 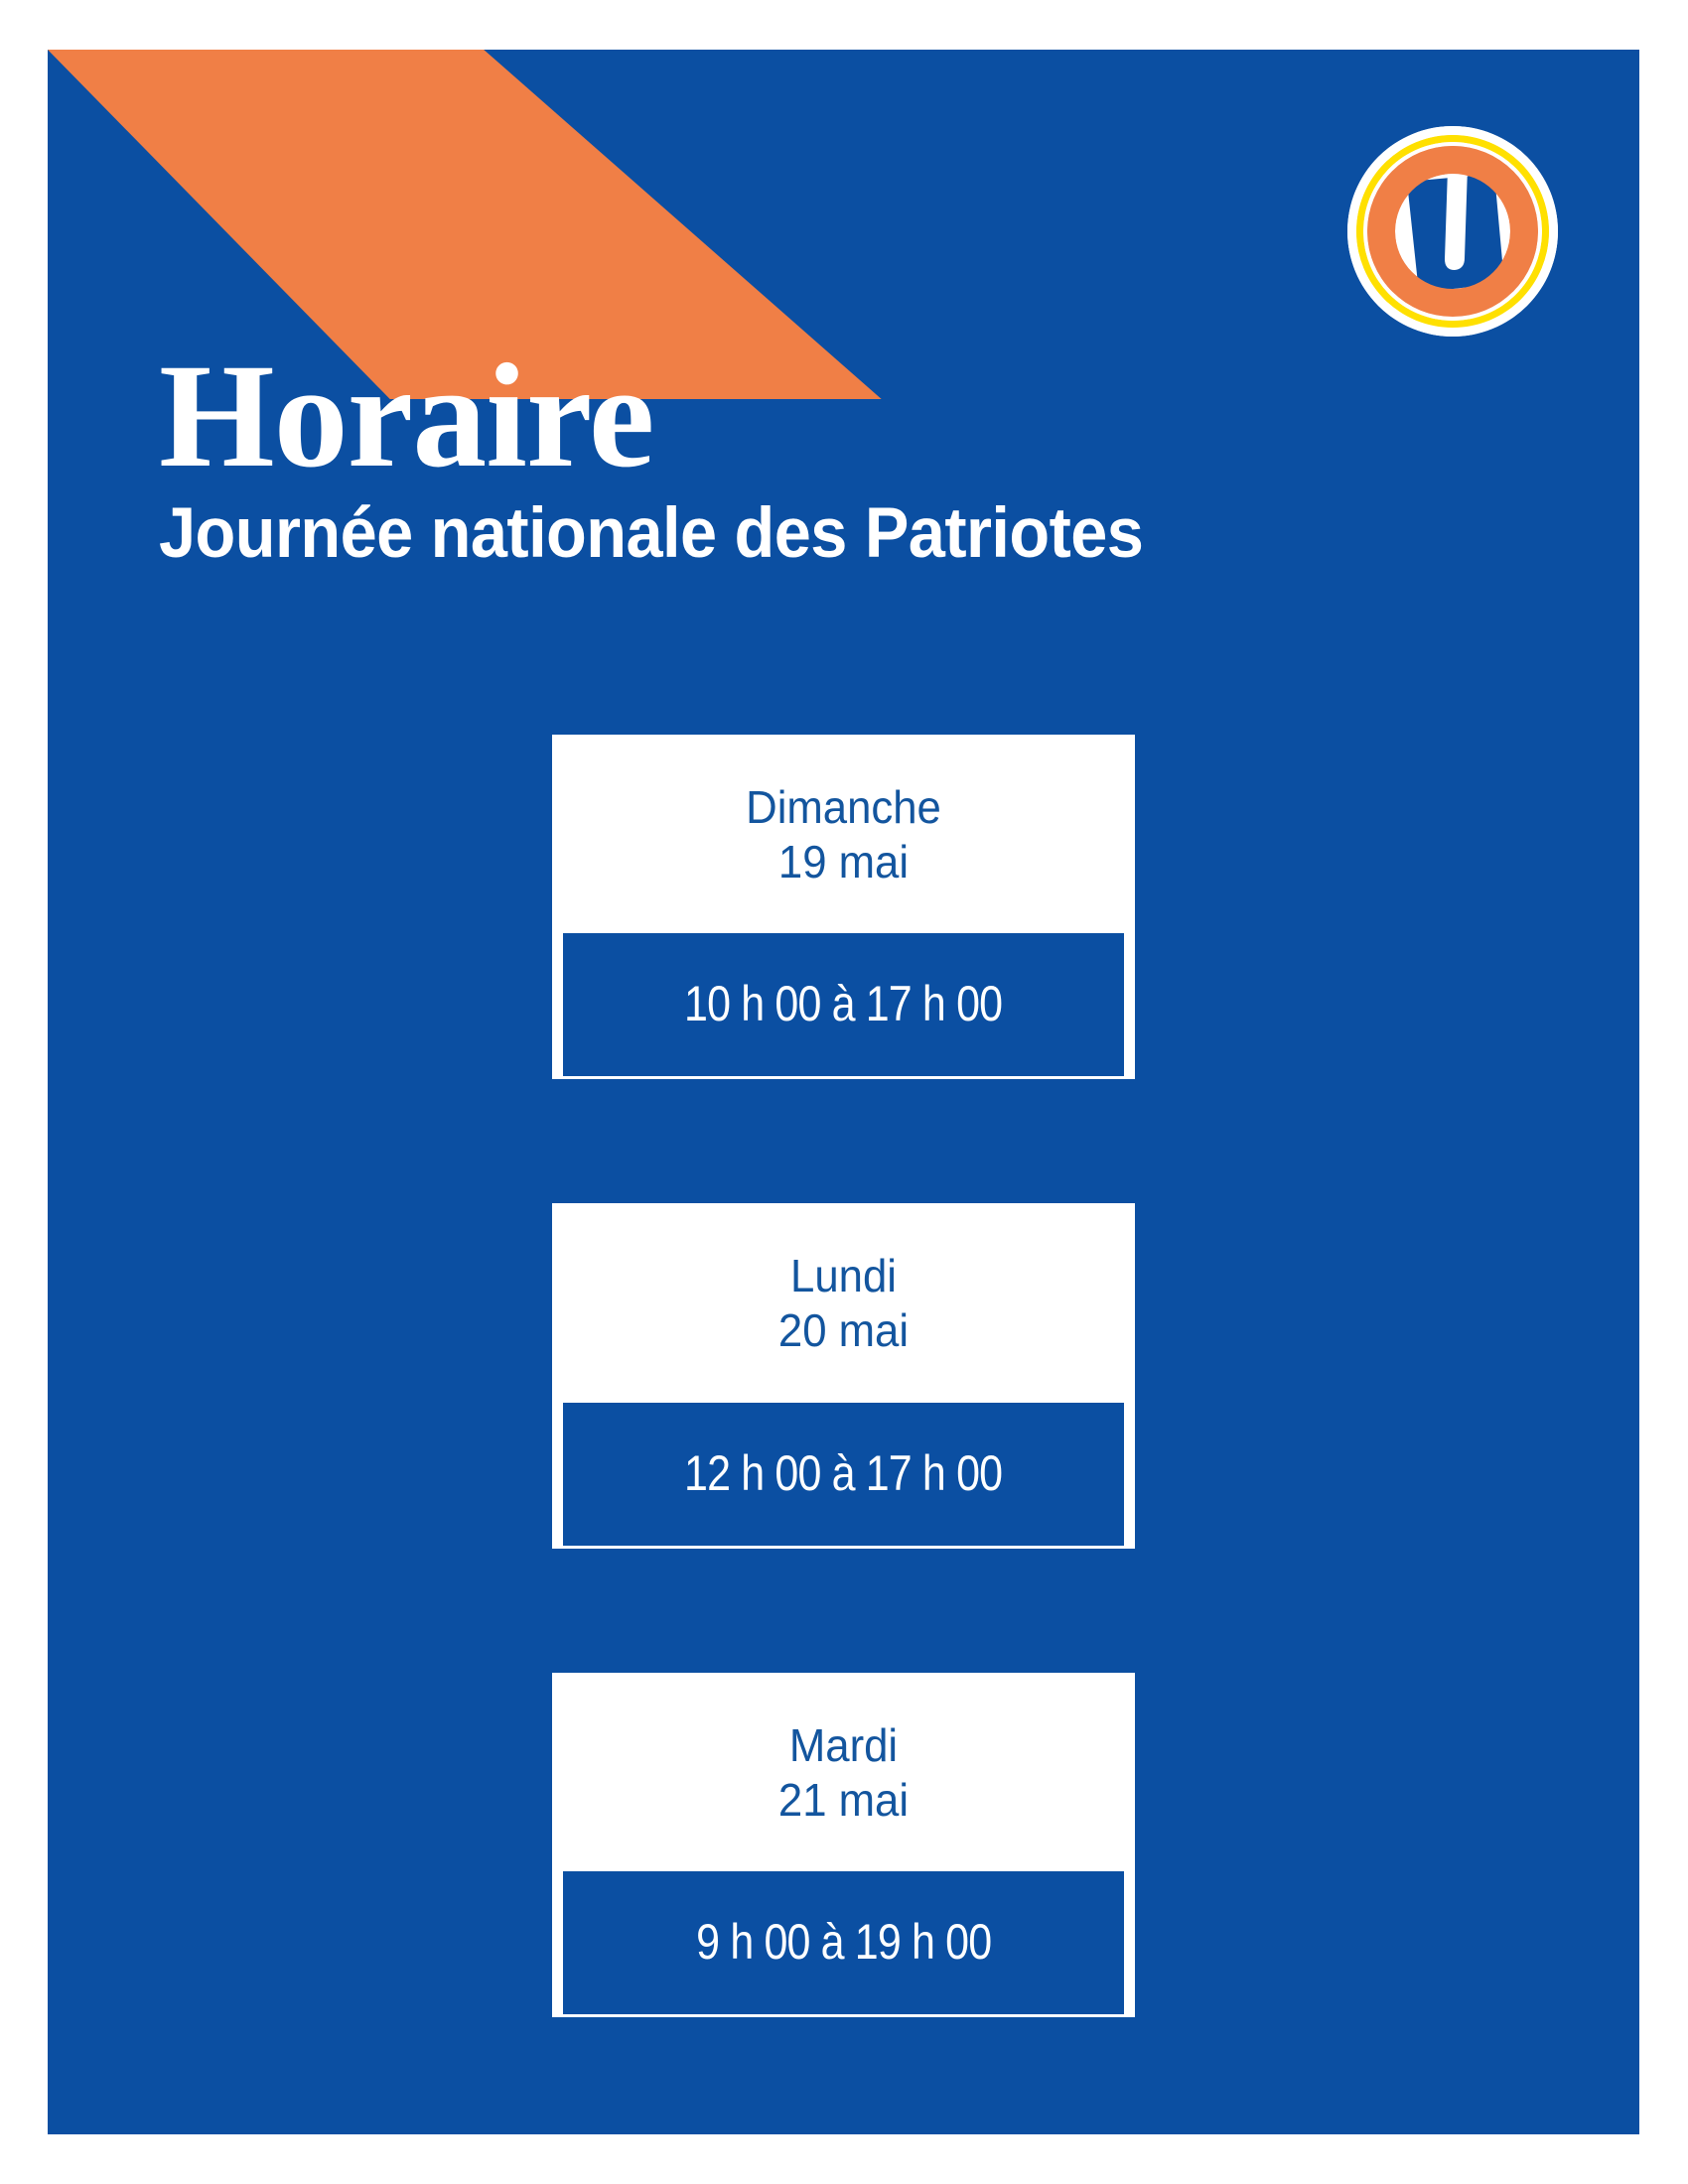 I want to click on schedule-hours-label: 12 h 00 à 17 h 00, so click(x=843, y=1472).